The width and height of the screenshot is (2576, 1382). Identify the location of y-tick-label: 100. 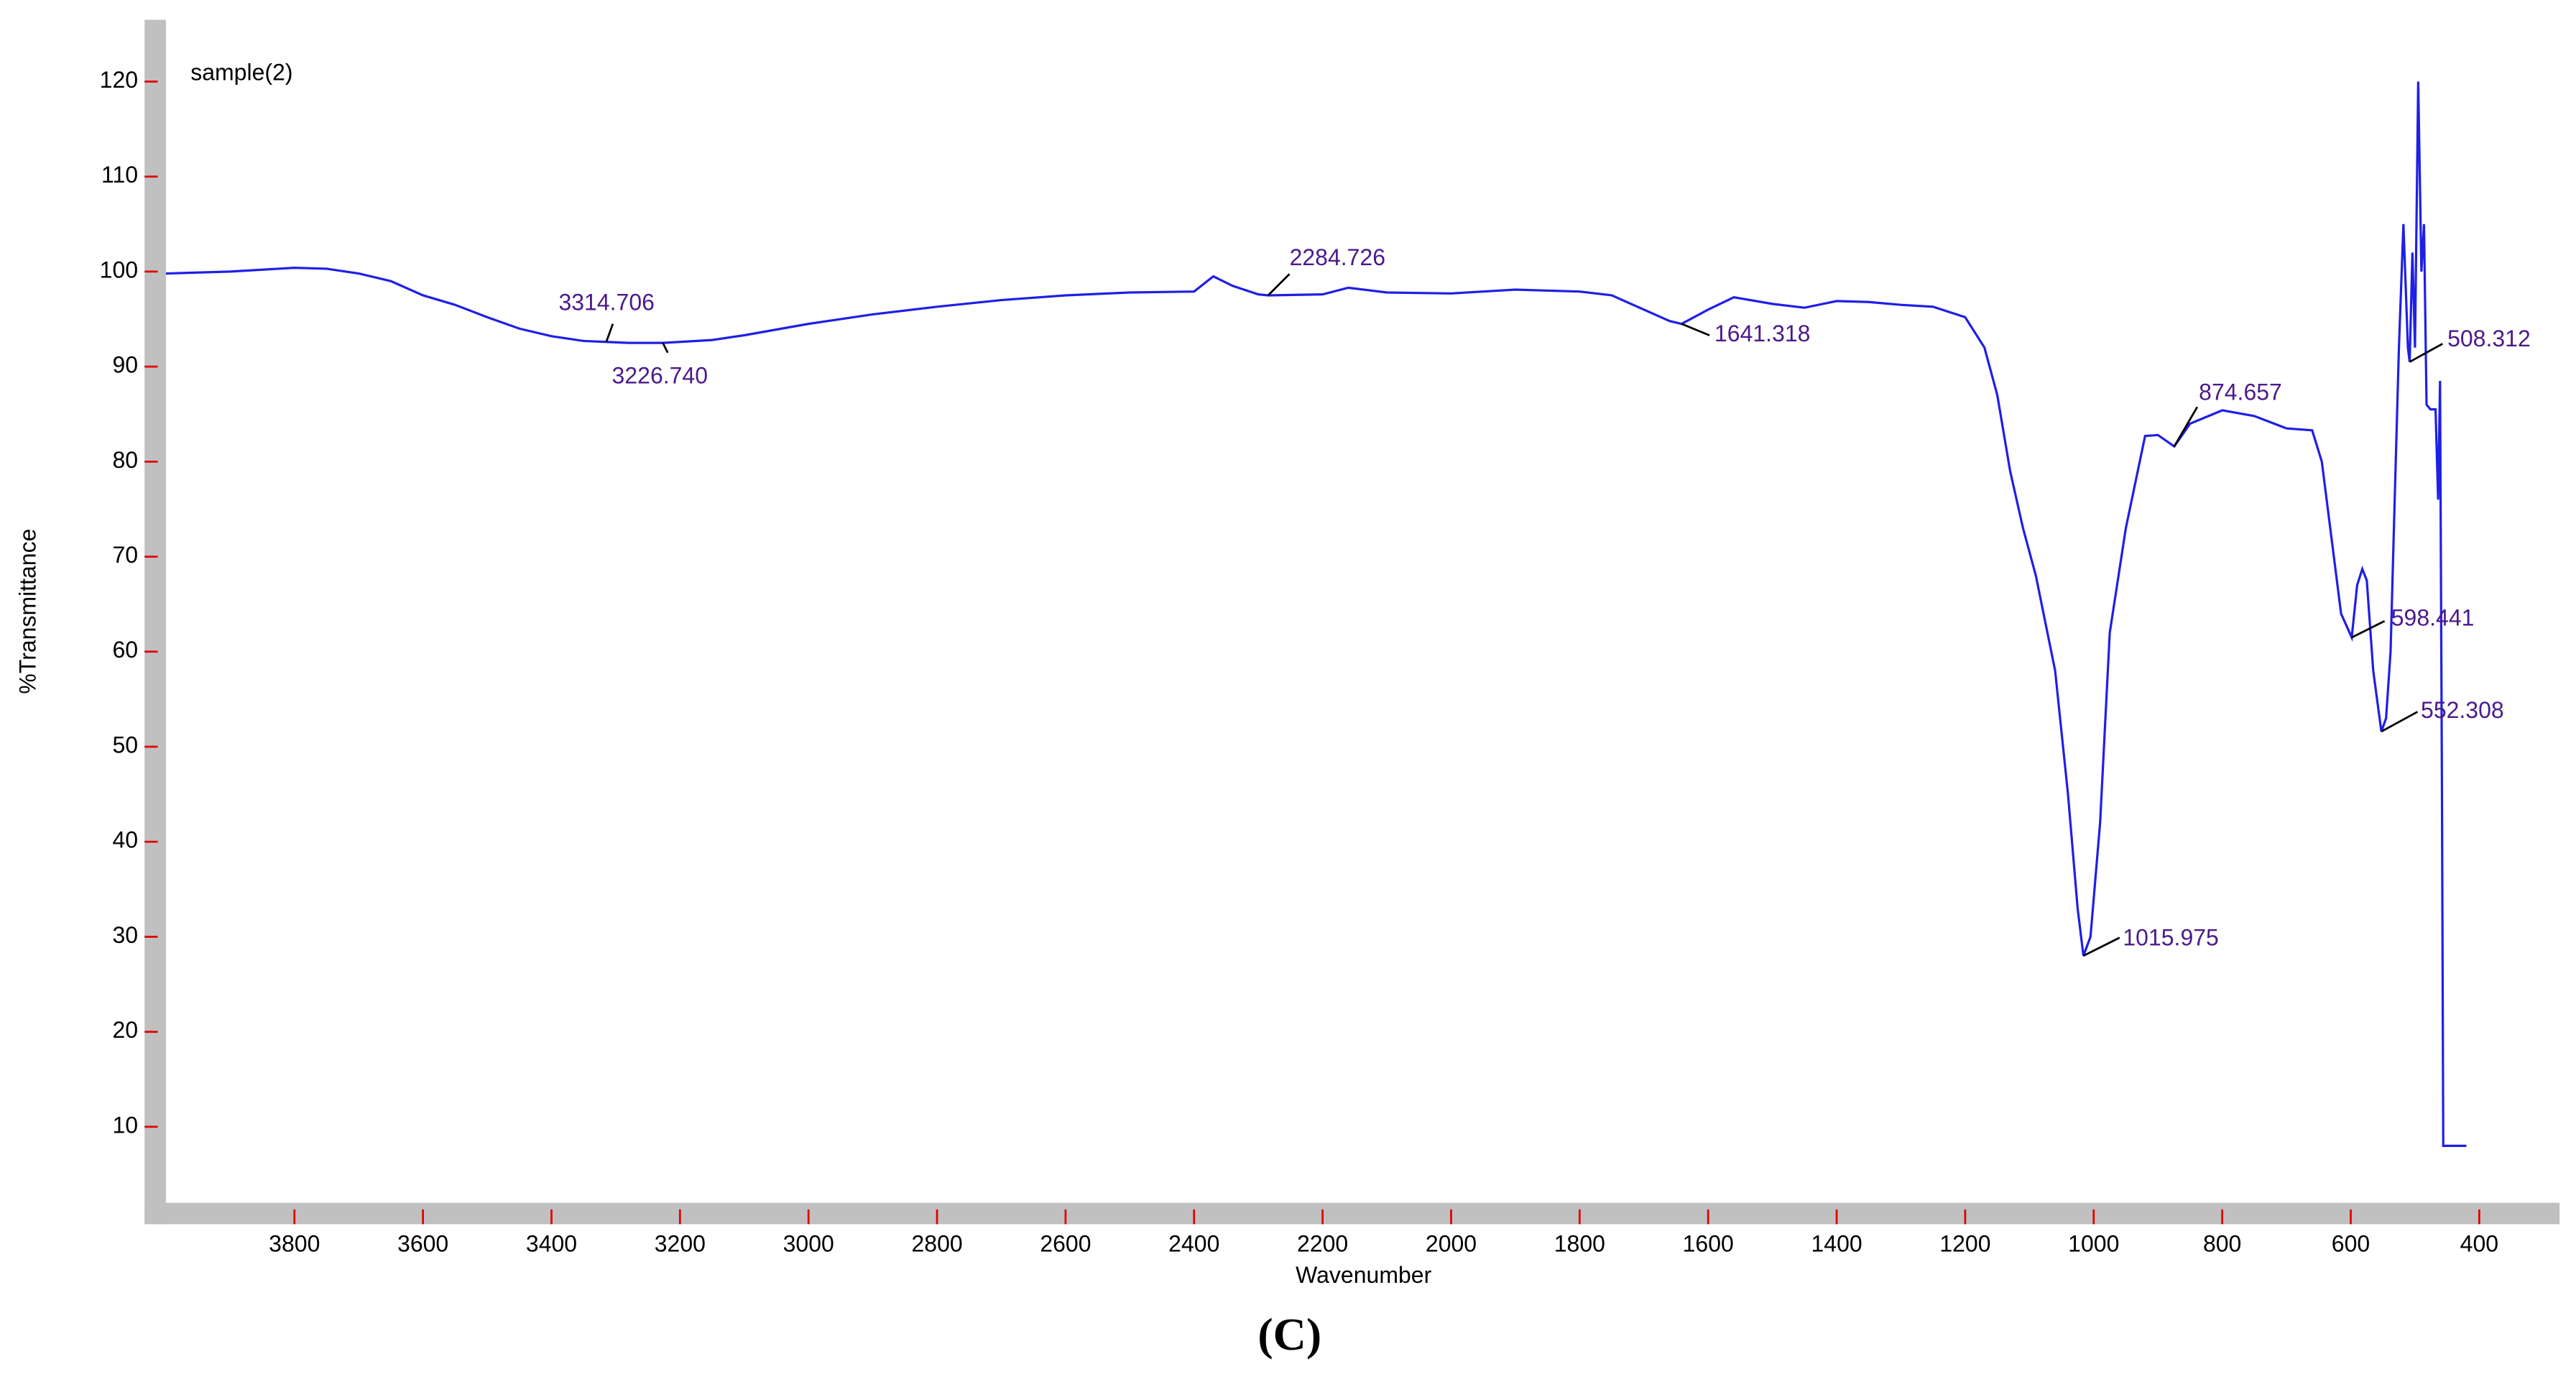
(119, 269).